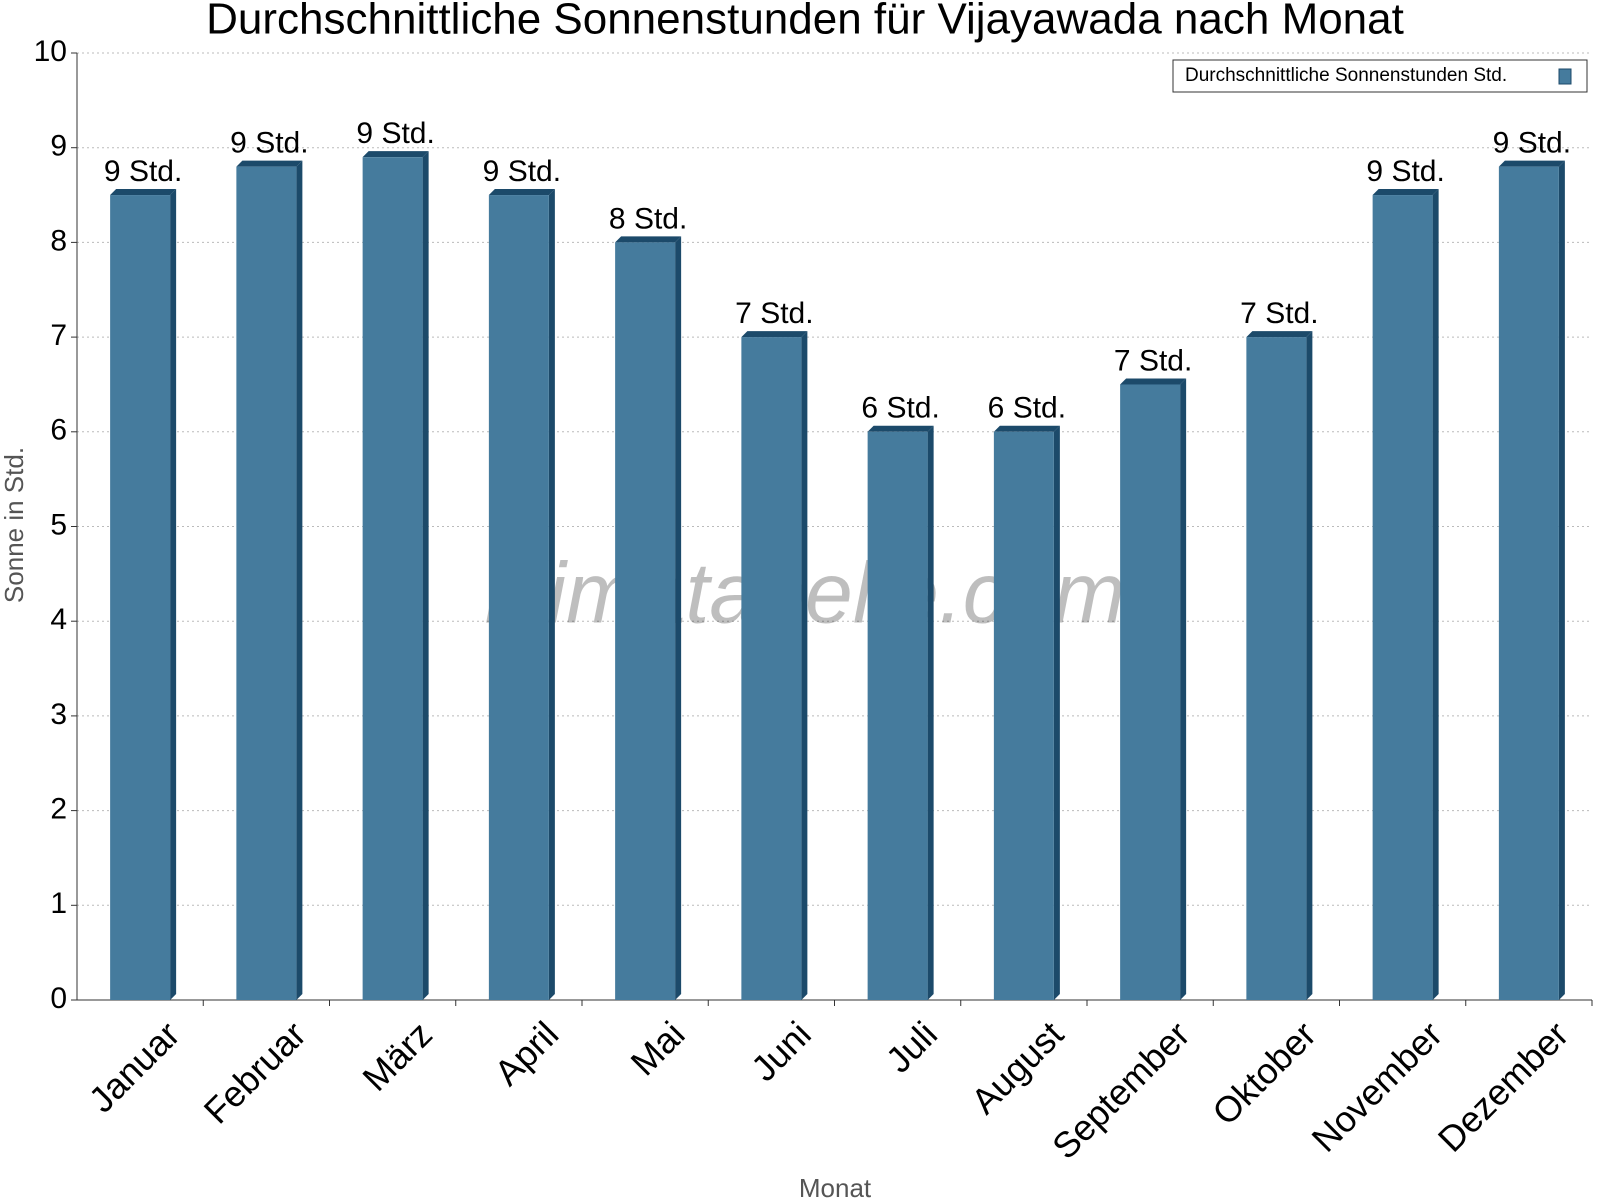 The width and height of the screenshot is (1600, 1200). Describe the element at coordinates (657, 1048) in the screenshot. I see `x-tick-label: Mai` at that location.